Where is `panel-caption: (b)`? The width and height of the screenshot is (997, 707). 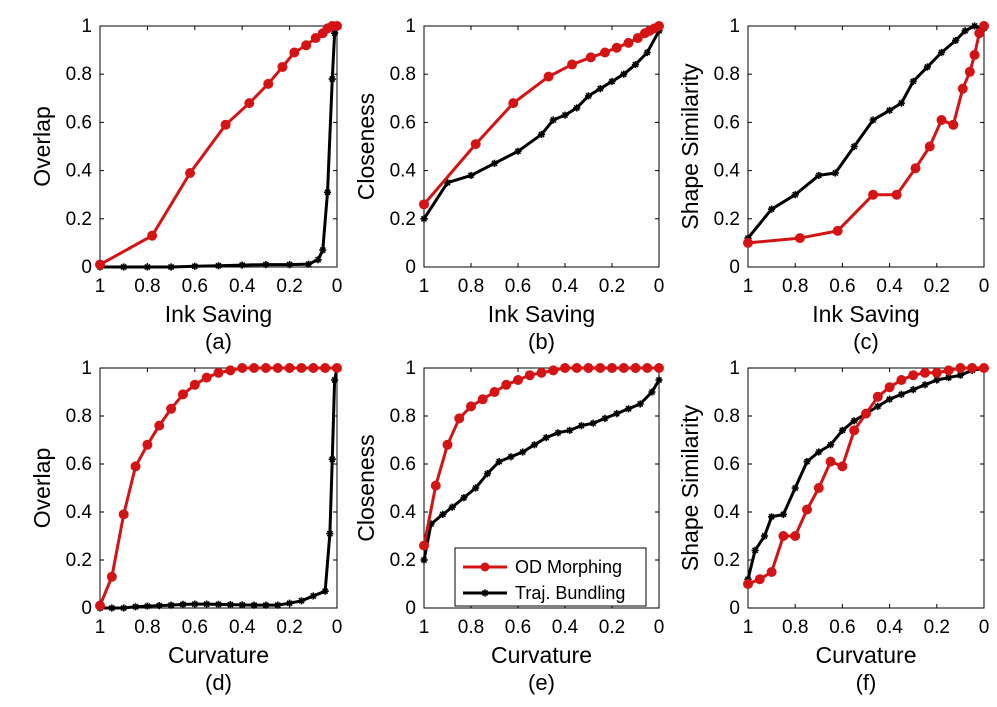 panel-caption: (b) is located at coordinates (541, 341).